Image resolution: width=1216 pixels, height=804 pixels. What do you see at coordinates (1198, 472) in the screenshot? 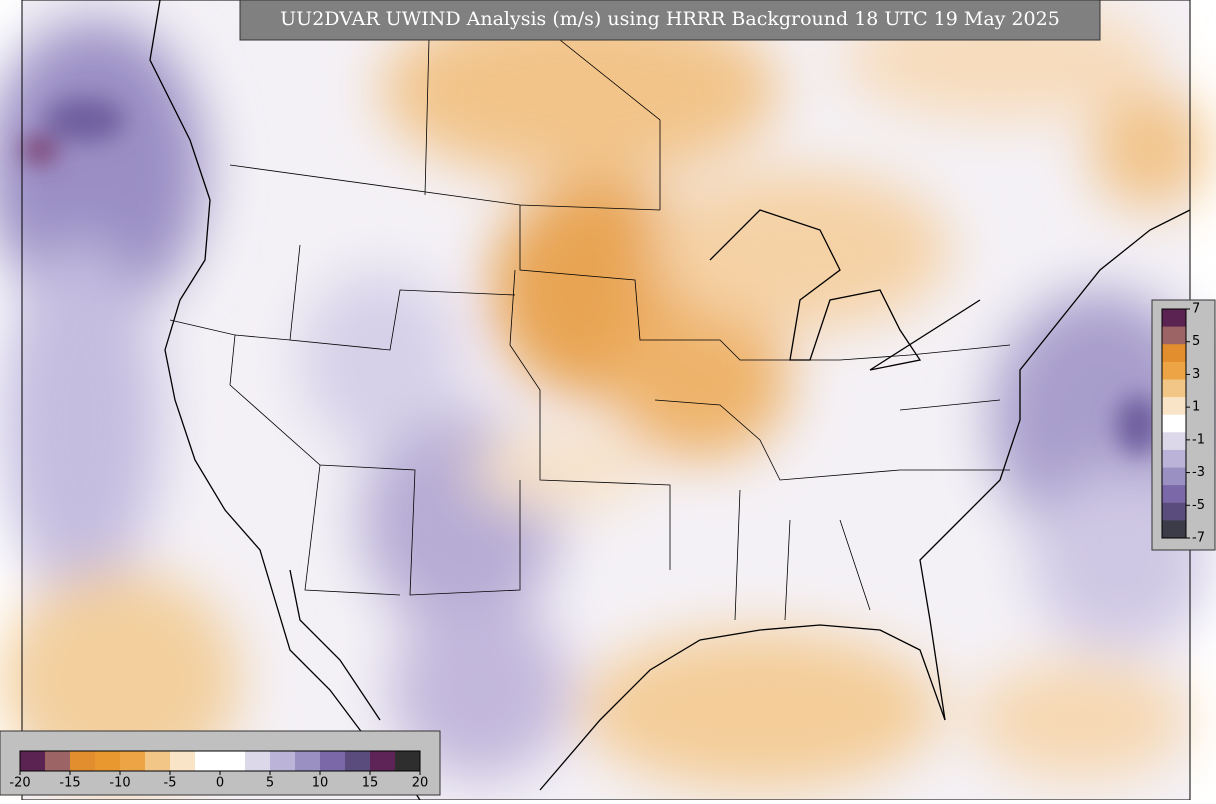
I see `colorbar-tick-label: -3` at bounding box center [1198, 472].